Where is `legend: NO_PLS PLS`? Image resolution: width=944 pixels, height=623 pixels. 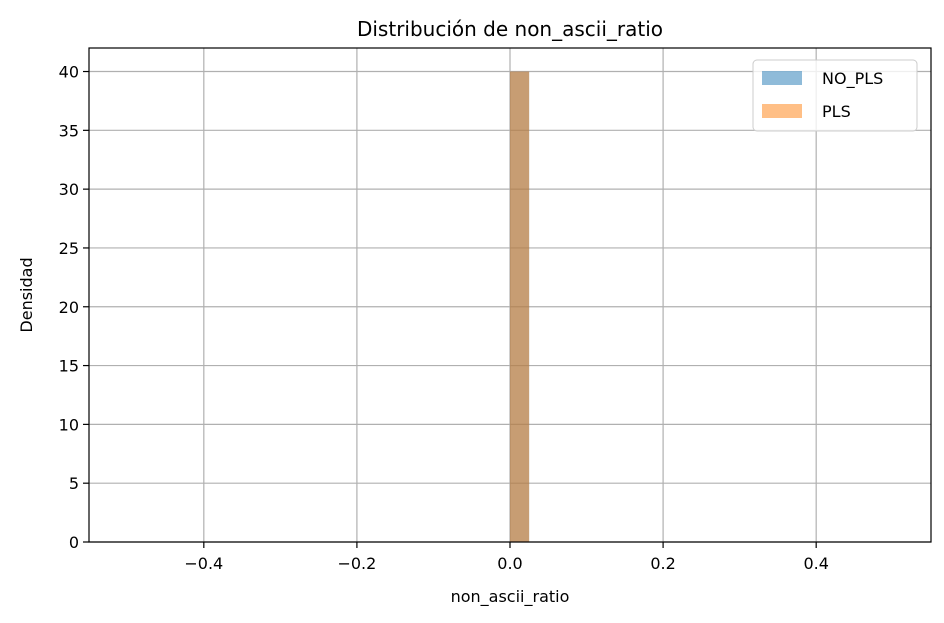
legend: NO_PLS PLS is located at coordinates (835, 95).